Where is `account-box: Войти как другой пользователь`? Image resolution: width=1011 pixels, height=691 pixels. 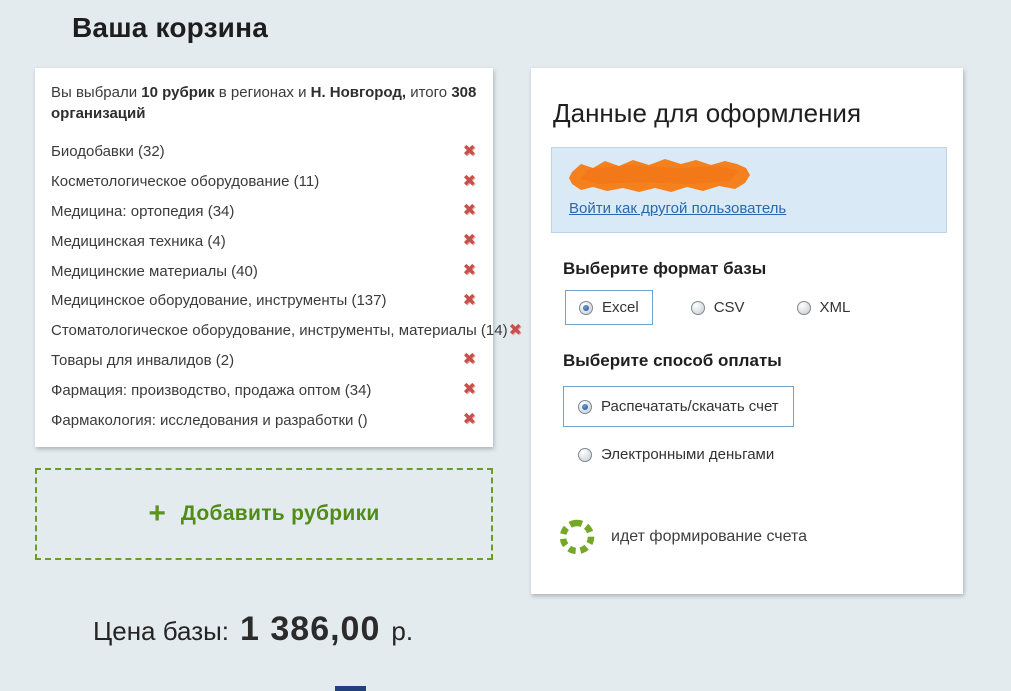 account-box: Войти как другой пользователь is located at coordinates (749, 190).